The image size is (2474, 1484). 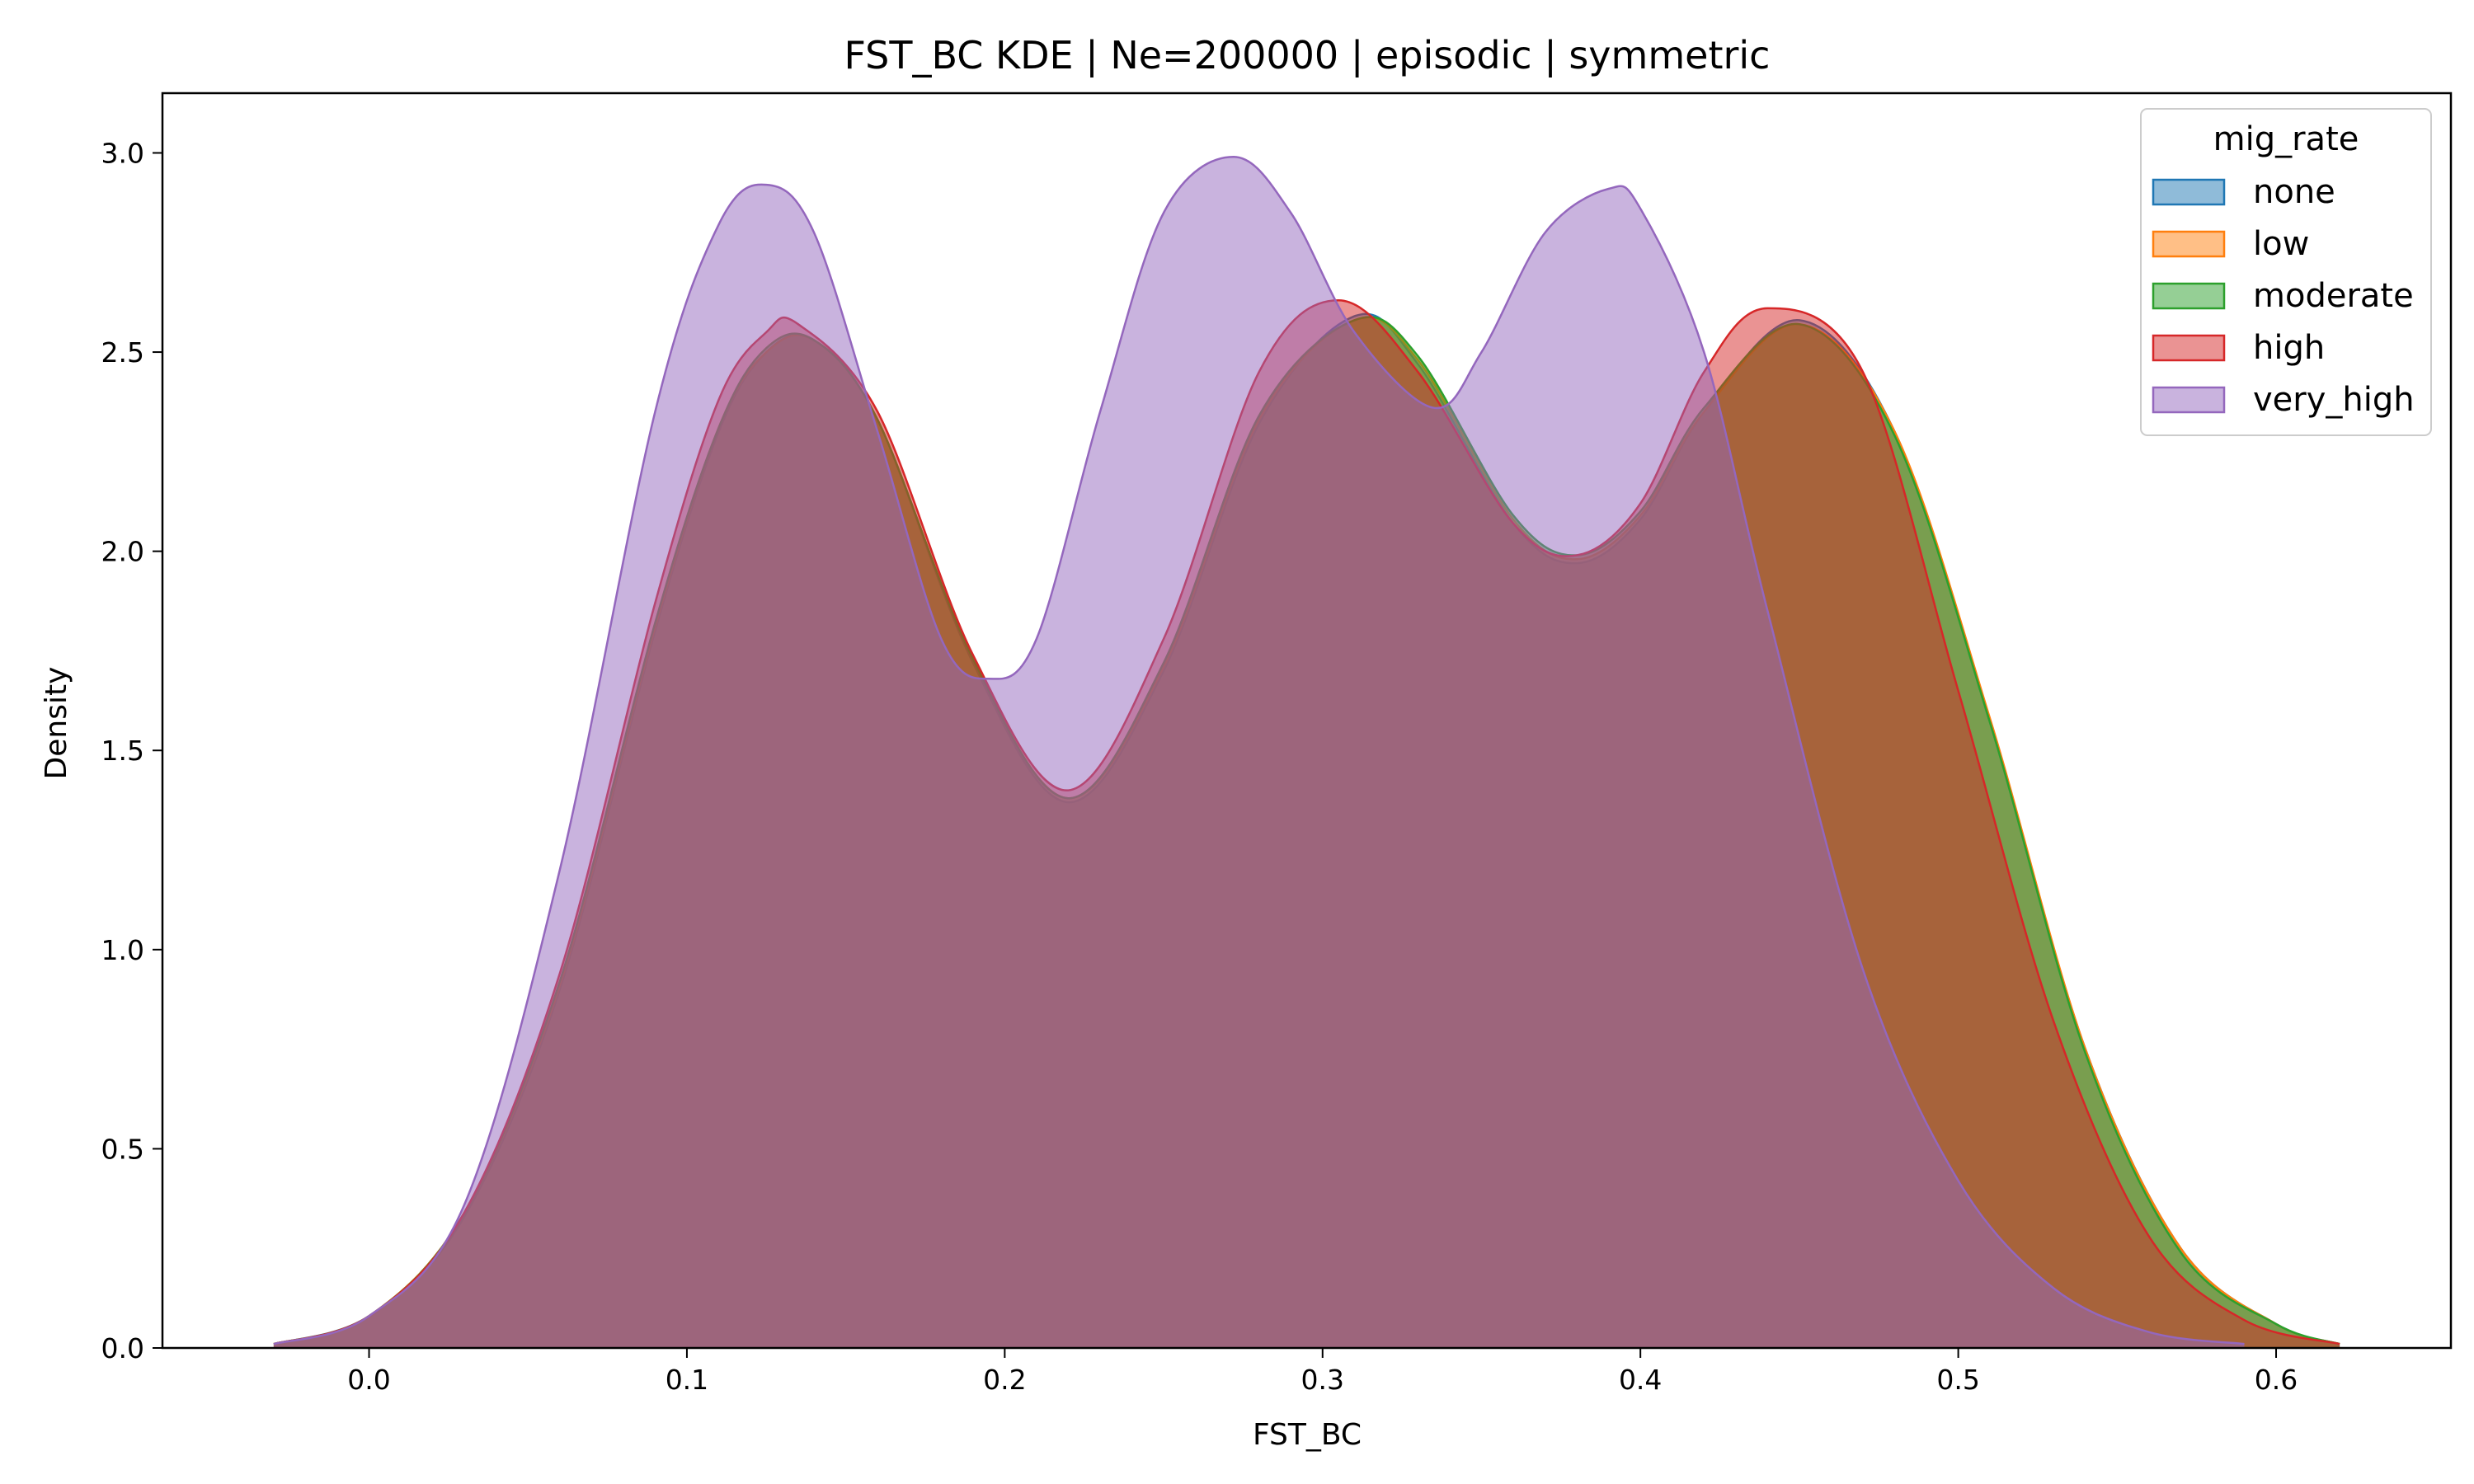 What do you see at coordinates (122, 153) in the screenshot?
I see `y-tick-label: 3.0` at bounding box center [122, 153].